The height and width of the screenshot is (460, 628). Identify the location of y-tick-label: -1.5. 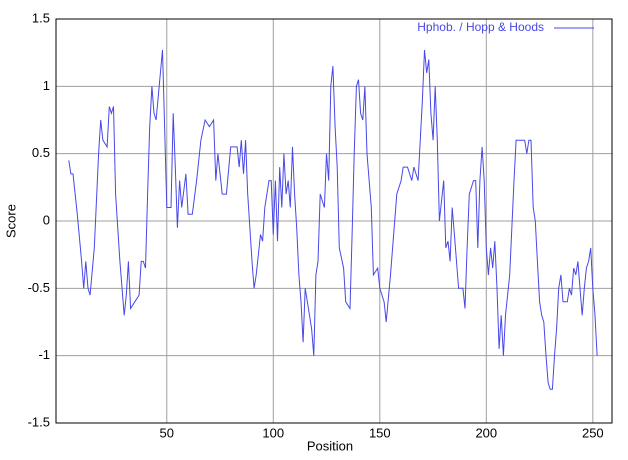
(39, 421).